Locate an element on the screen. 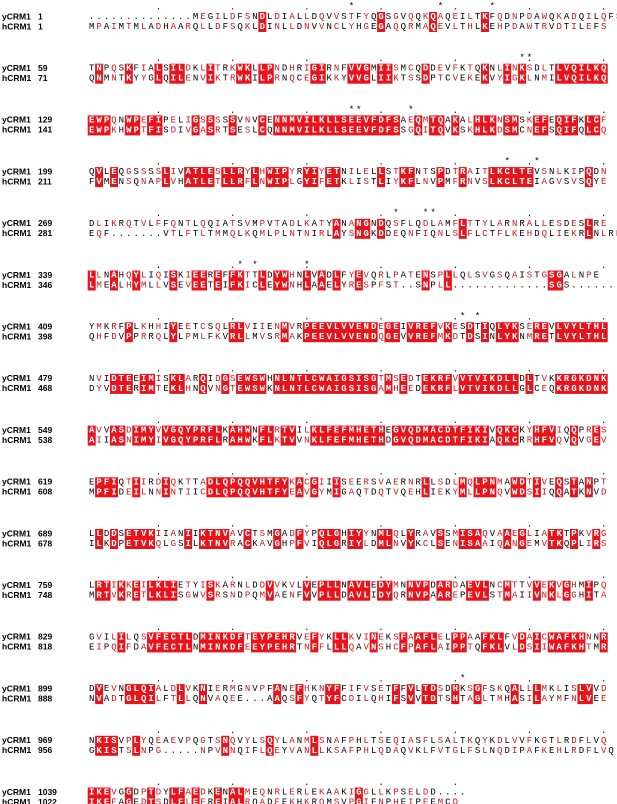 The height and width of the screenshot is (804, 617). conservation-star: * is located at coordinates (477, 317).